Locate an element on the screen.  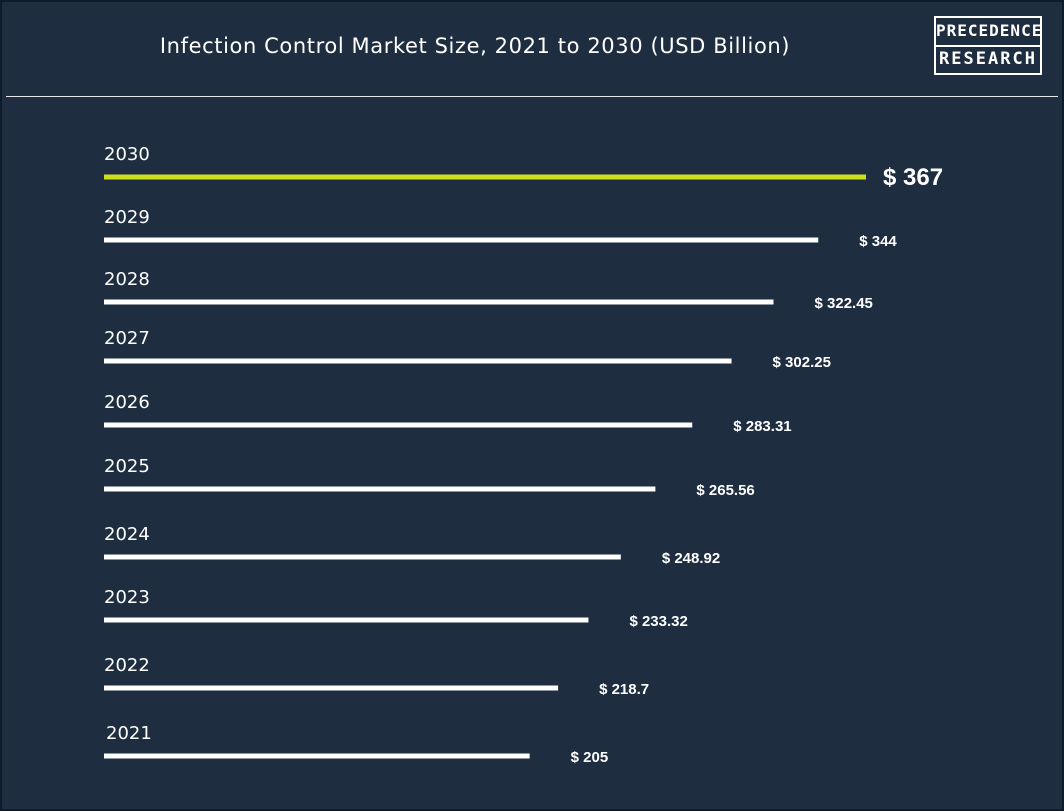
logo-line-1: PRECEDENCE is located at coordinates (989, 30).